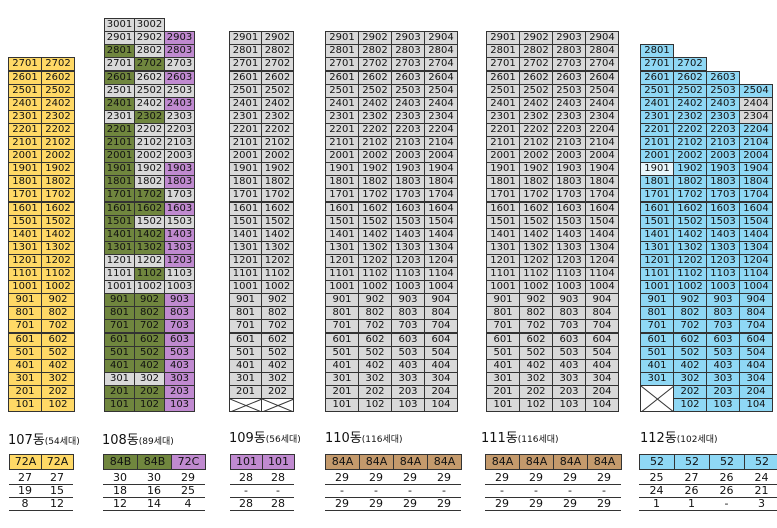  I want to click on unit-cell: 1103, so click(408, 274).